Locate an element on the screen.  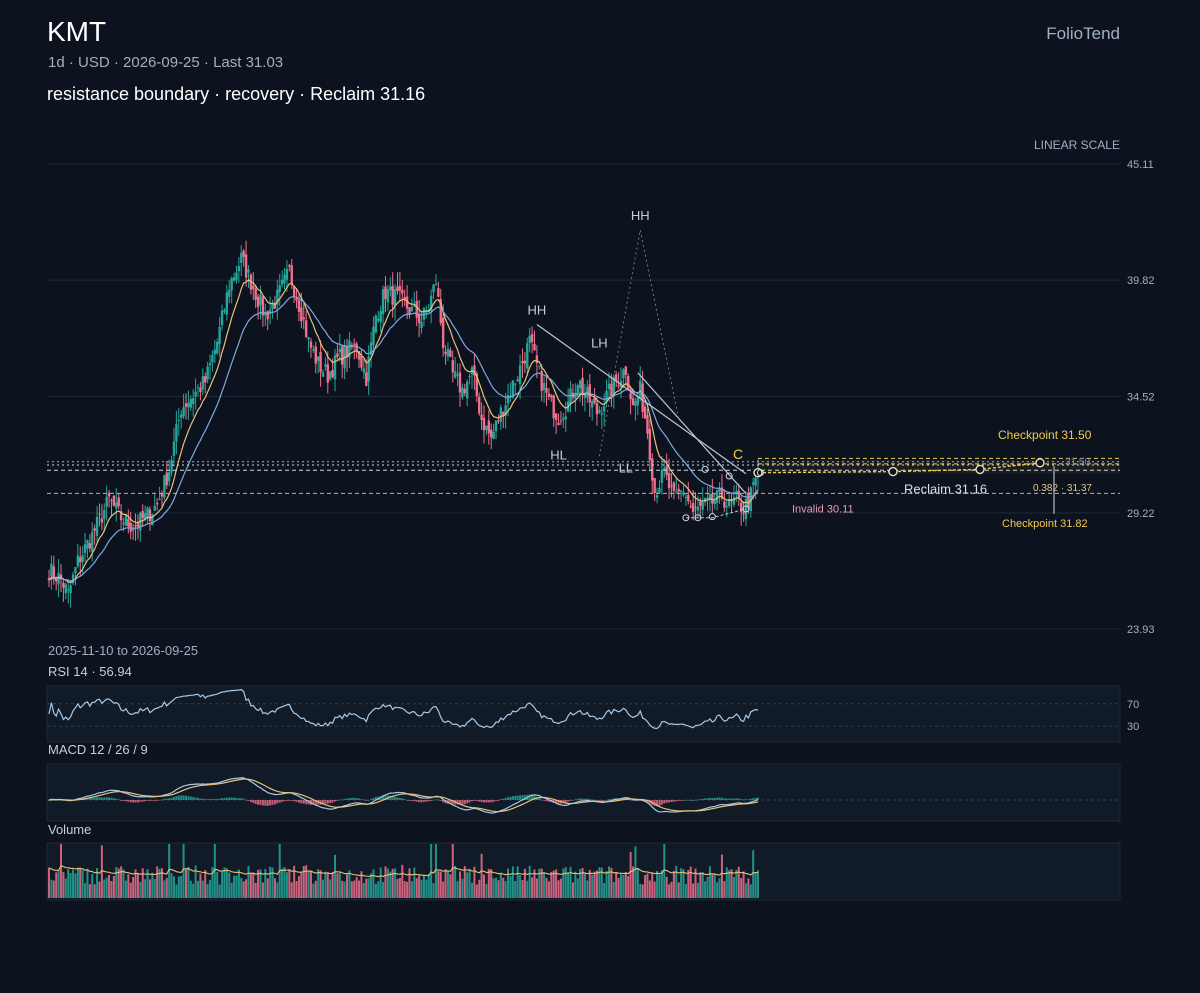
rsi-line is located at coordinates (403, 709).